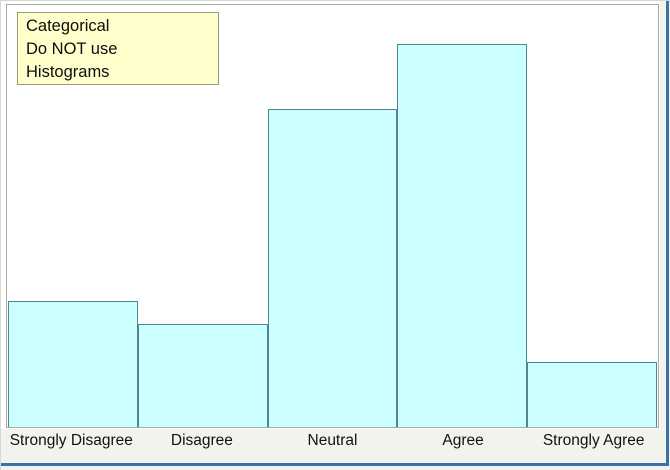 This screenshot has height=470, width=670. I want to click on x-label-agree: Agree, so click(463, 440).